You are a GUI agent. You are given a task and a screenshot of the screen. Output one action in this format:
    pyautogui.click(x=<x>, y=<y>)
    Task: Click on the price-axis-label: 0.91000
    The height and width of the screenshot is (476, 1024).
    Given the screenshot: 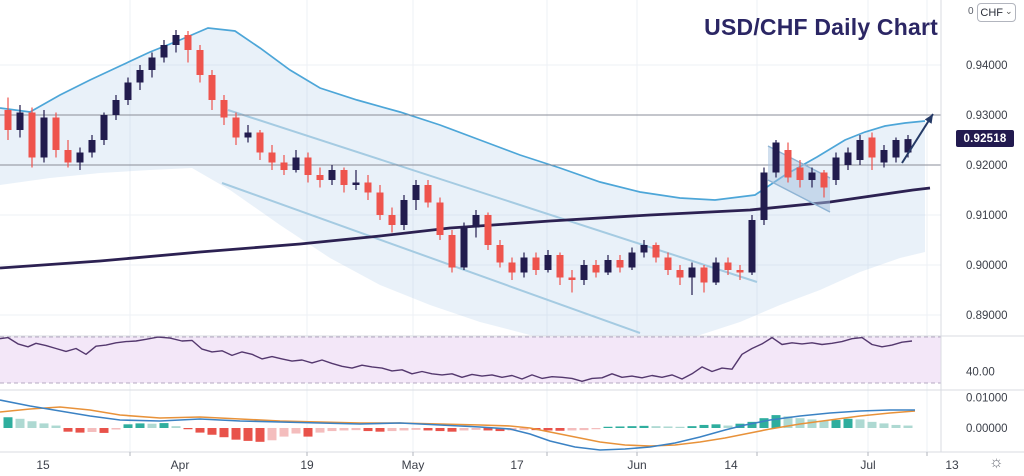 What is the action you would take?
    pyautogui.click(x=987, y=216)
    